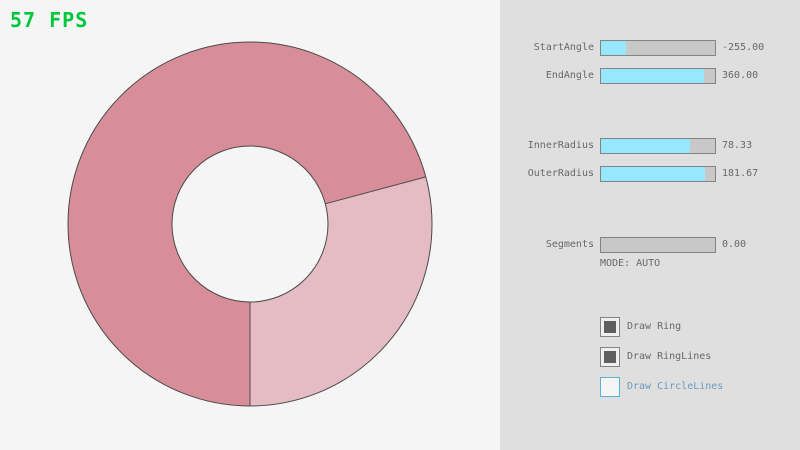 Image resolution: width=800 pixels, height=450 pixels. I want to click on slider-row-start-angle: StartAngle -255.00, so click(650, 48).